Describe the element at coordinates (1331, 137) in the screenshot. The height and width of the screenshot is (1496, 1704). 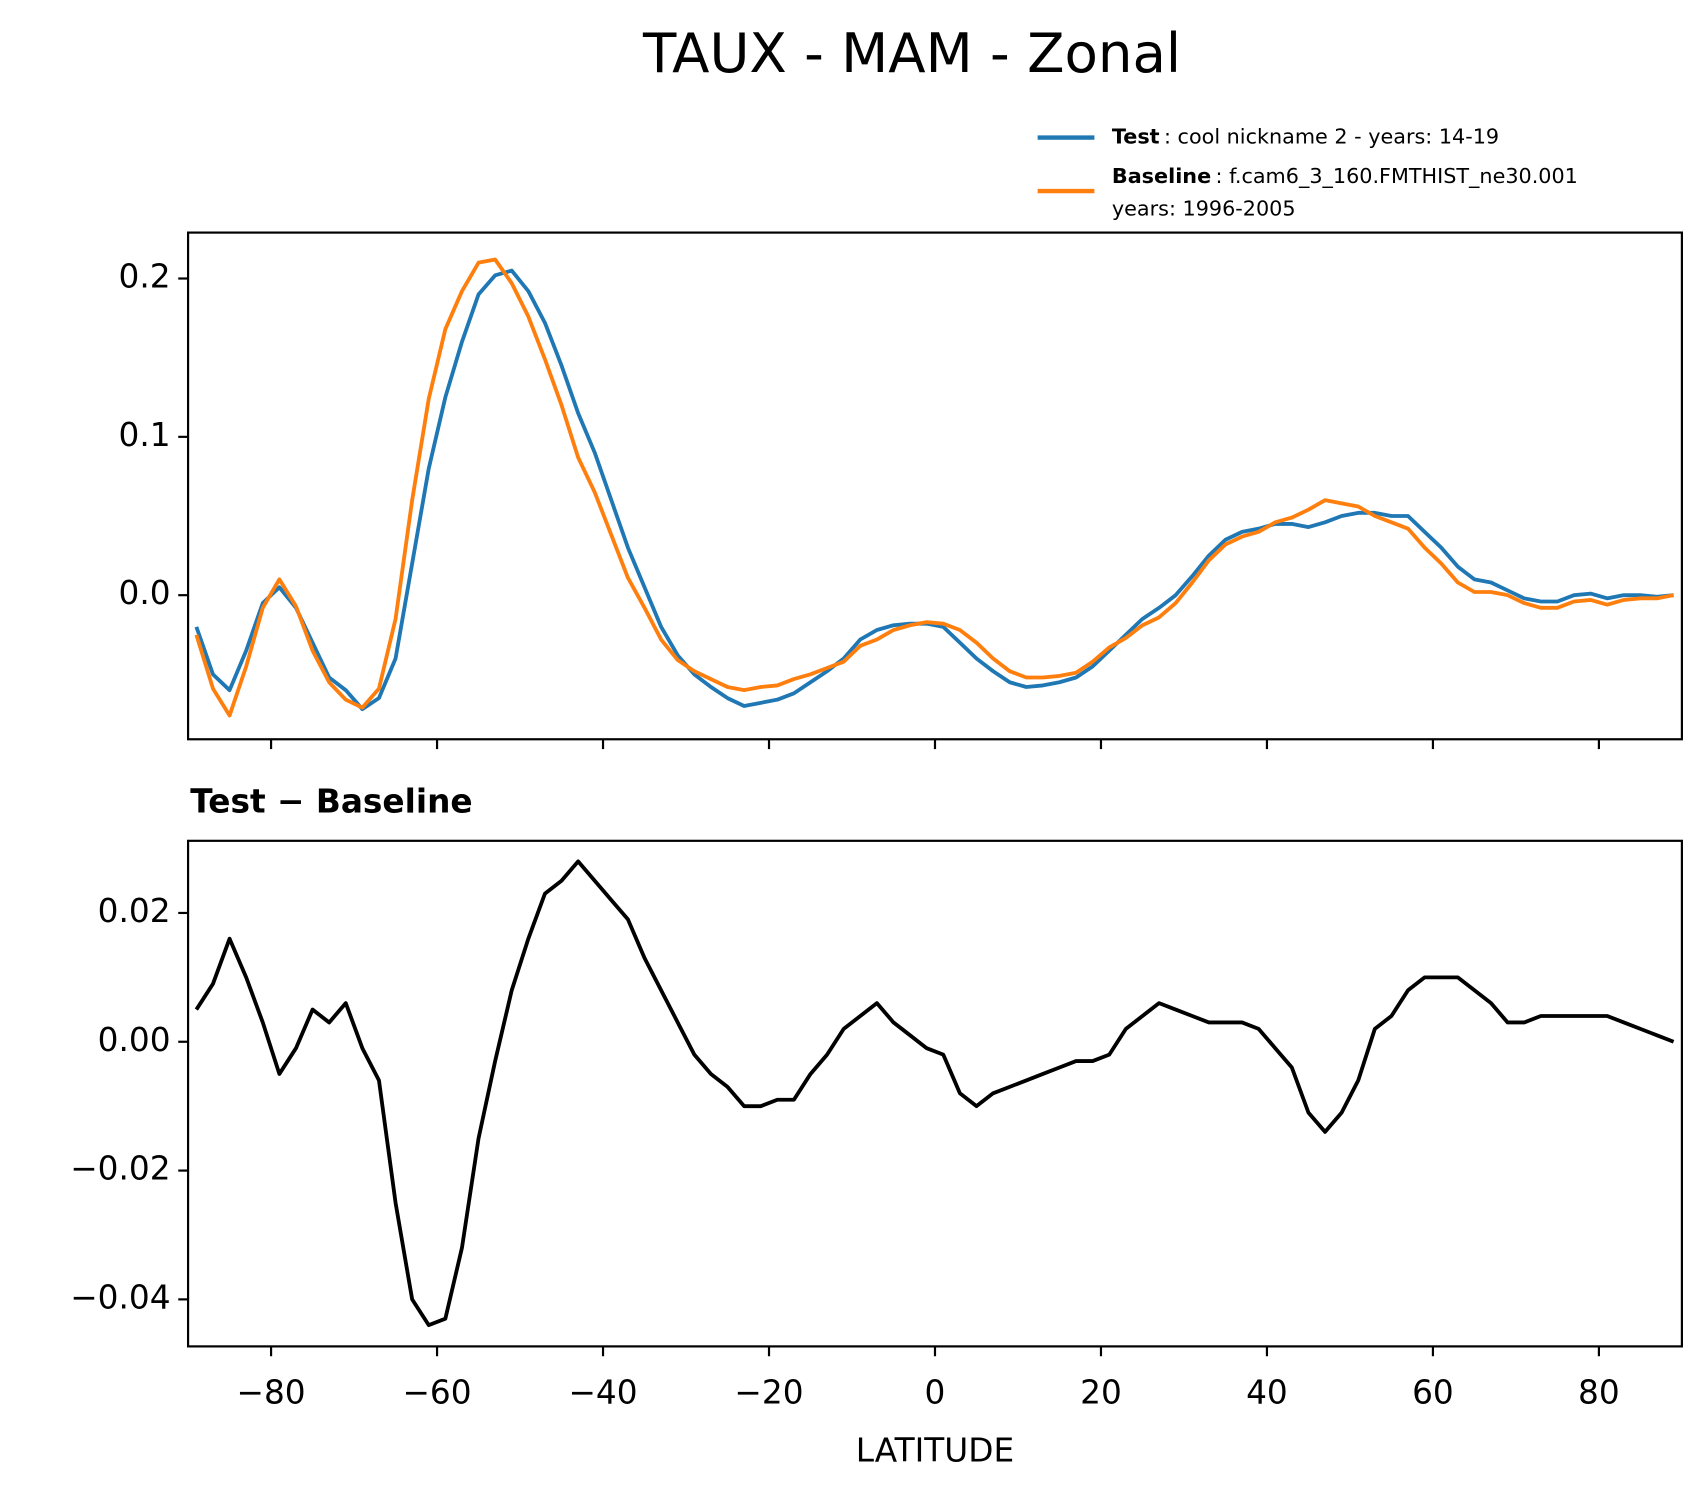
I see `legend-text: : cool nickname 2 - years: 14-19` at that location.